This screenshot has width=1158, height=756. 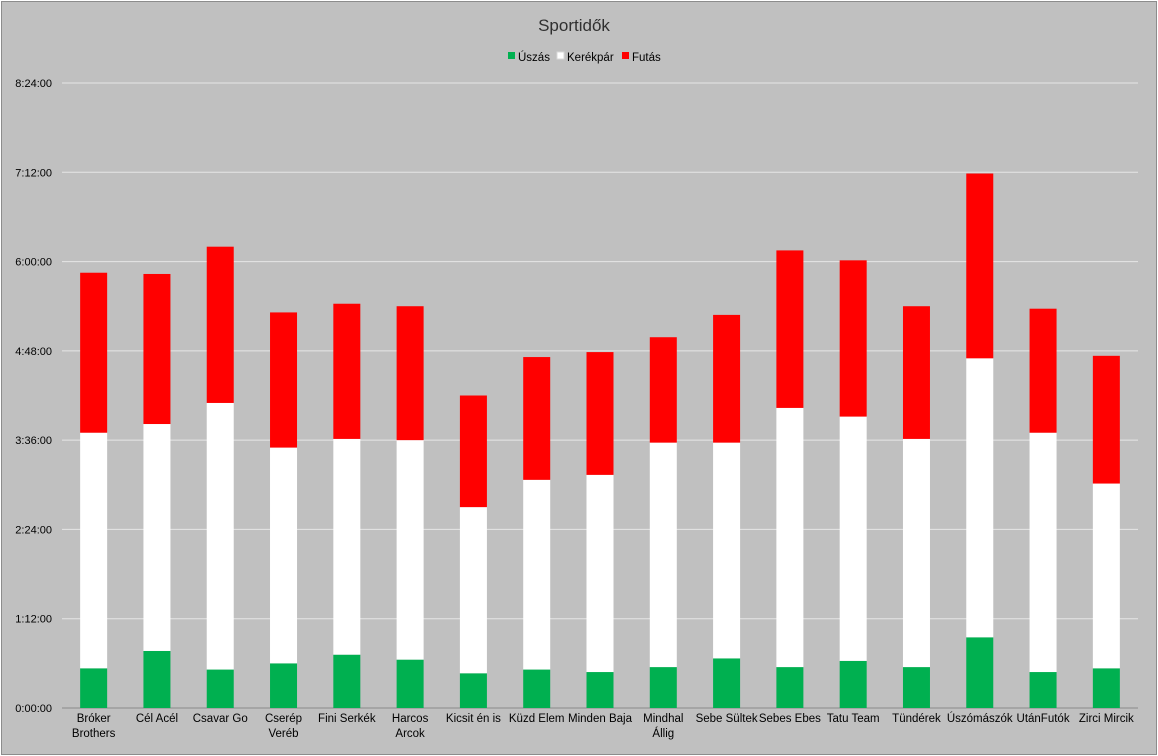 I want to click on y-tick-label: 6:00:00, so click(x=33, y=263).